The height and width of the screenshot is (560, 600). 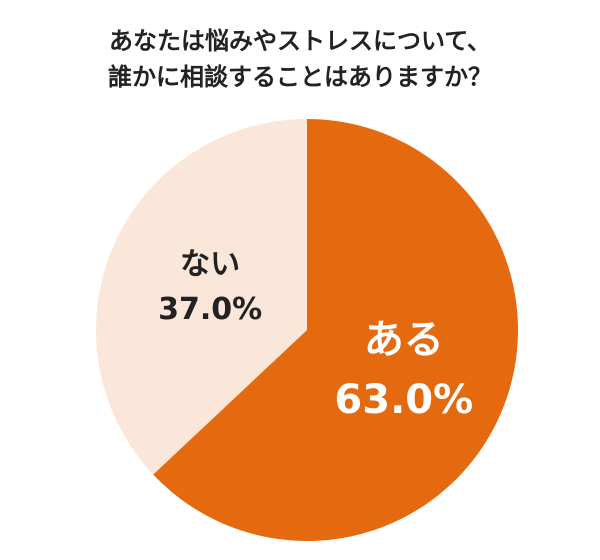 What do you see at coordinates (404, 340) in the screenshot?
I see `slice-category-label: ある` at bounding box center [404, 340].